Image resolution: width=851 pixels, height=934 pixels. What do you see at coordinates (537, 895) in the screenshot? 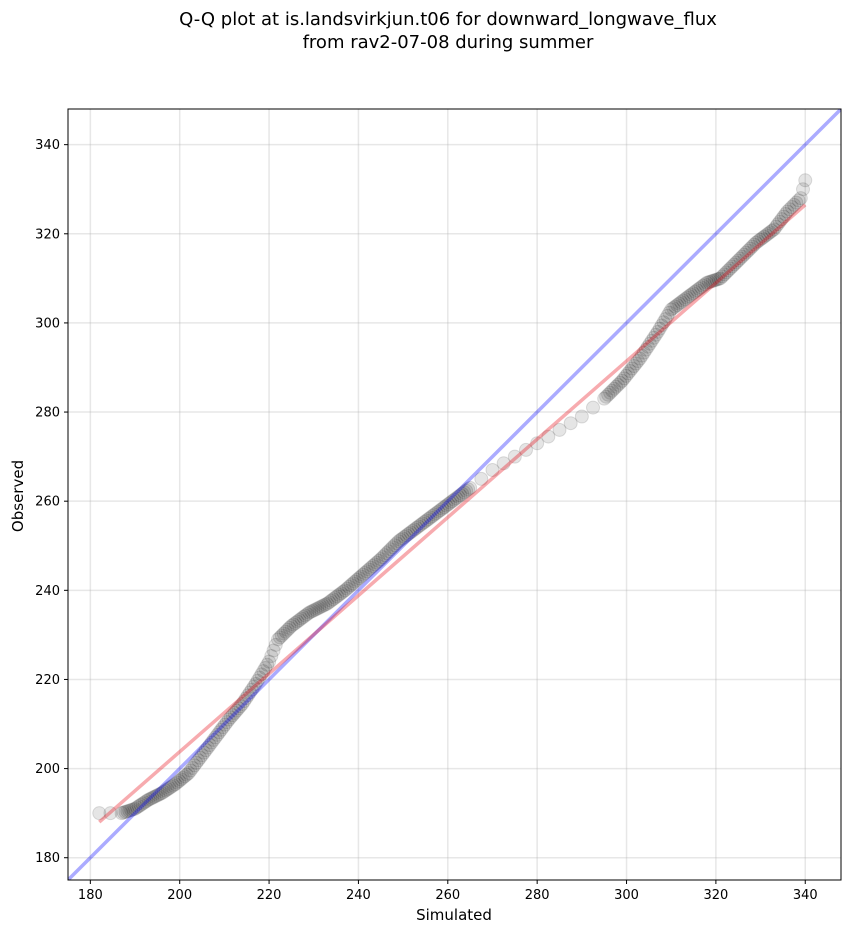
I see `x-tick-label: 280` at bounding box center [537, 895].